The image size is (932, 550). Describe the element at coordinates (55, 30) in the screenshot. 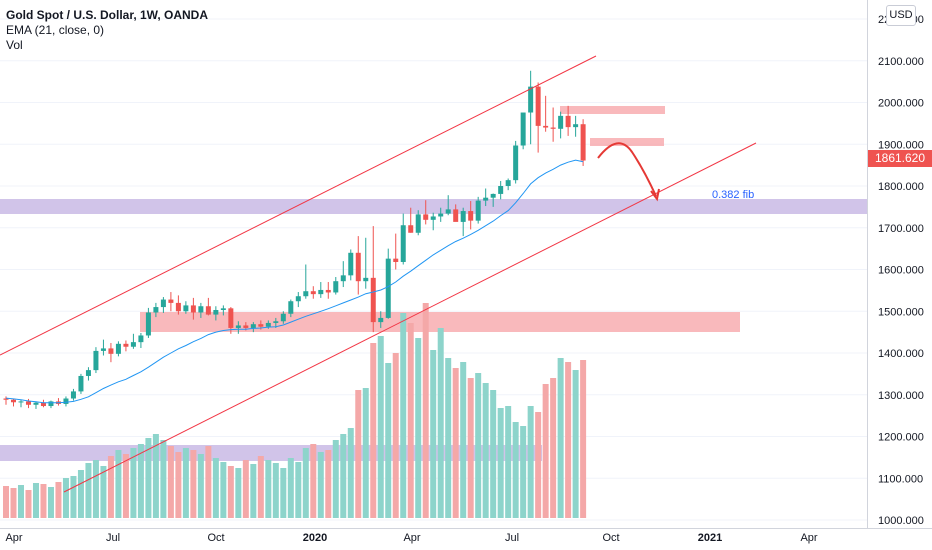

I see `ema-indicator-label: EMA (21, close, 0)` at that location.